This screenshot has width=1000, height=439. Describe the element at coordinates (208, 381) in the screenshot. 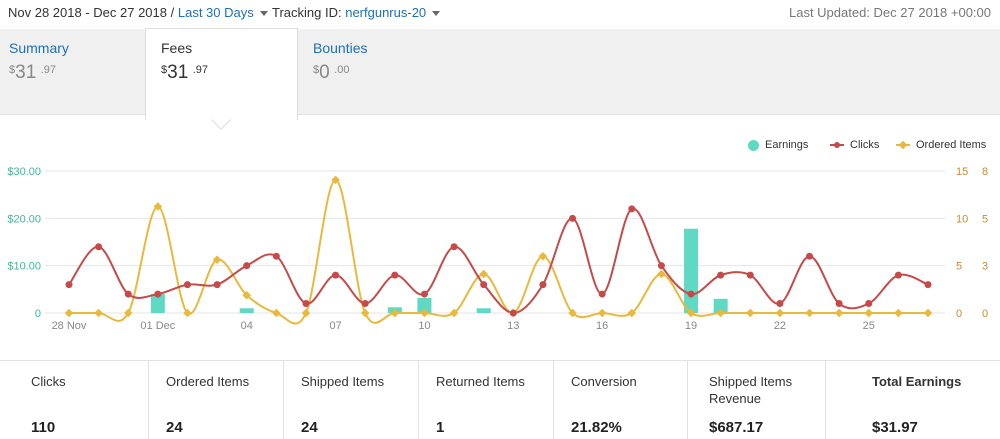

I see `stat-label: Ordered Items` at that location.